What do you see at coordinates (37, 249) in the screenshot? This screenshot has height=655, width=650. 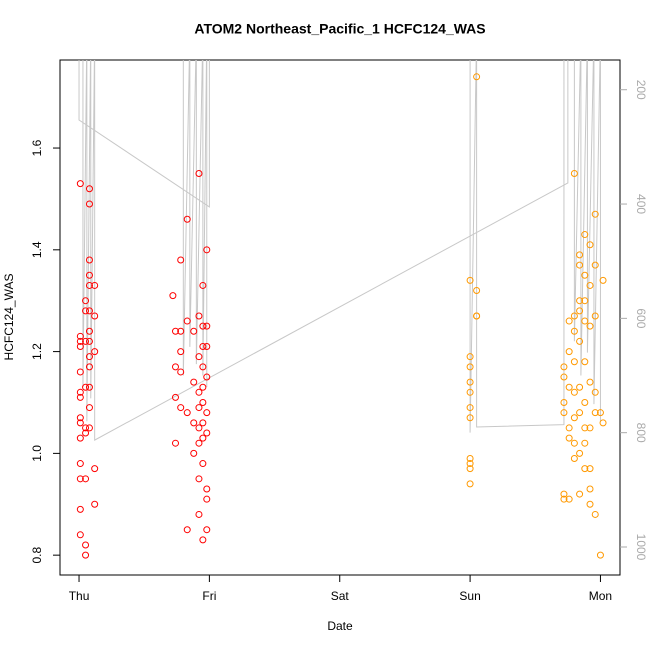 I see `y-tick-label: 1.4` at bounding box center [37, 249].